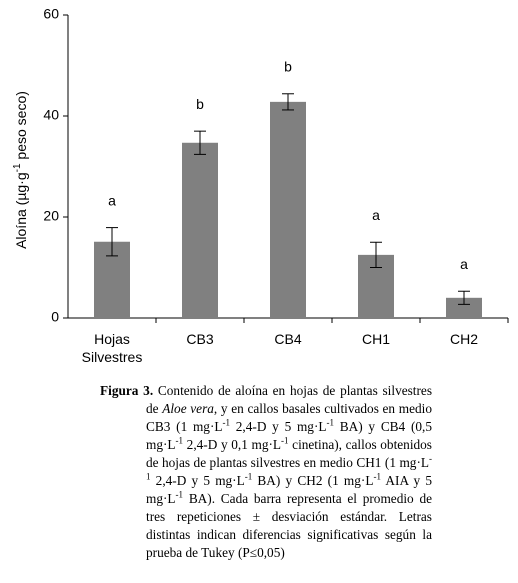 The width and height of the screenshot is (518, 583). Describe the element at coordinates (375, 339) in the screenshot. I see `x-tick-label: CH1` at that location.